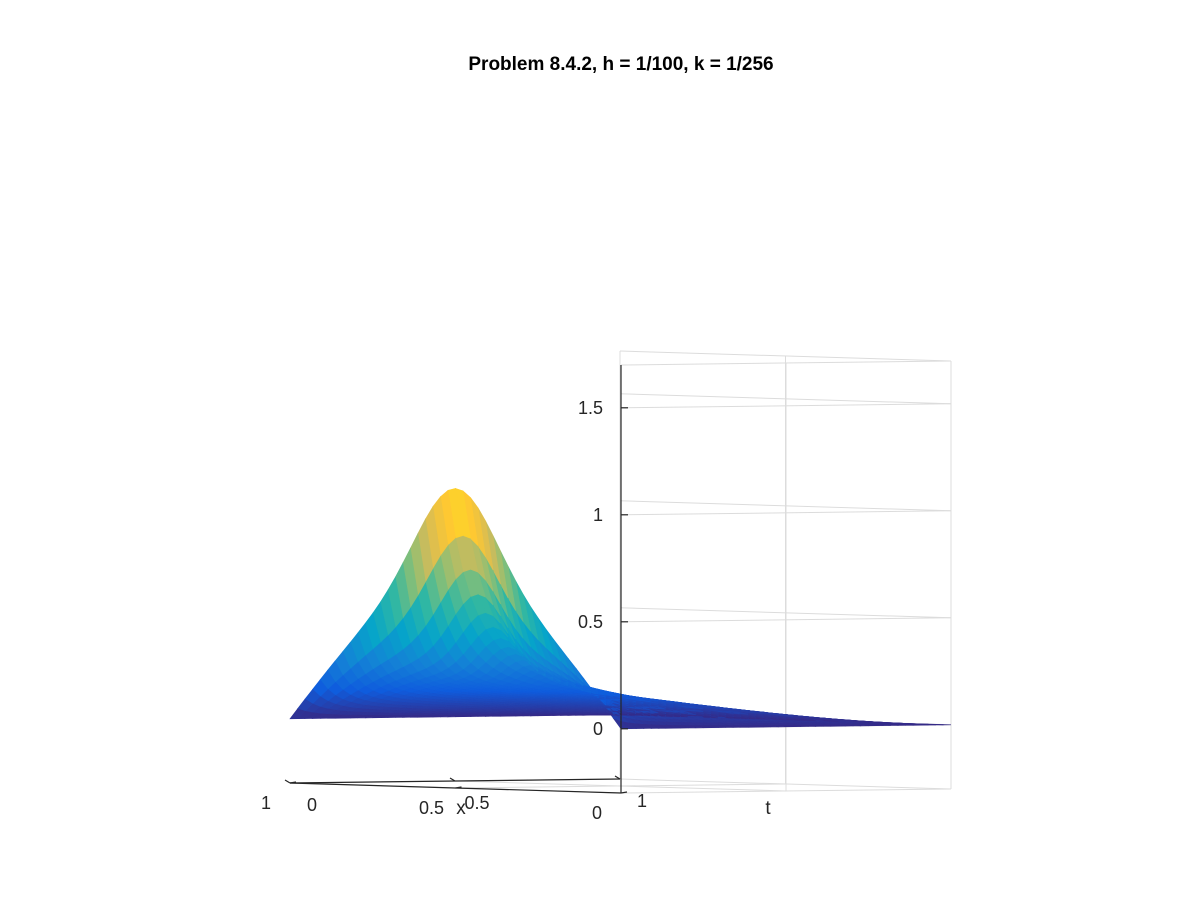 The image size is (1200, 900). Describe the element at coordinates (620, 64) in the screenshot. I see `chart-title: Problem 8.4.2, h = 1/100, k = 1/256` at that location.